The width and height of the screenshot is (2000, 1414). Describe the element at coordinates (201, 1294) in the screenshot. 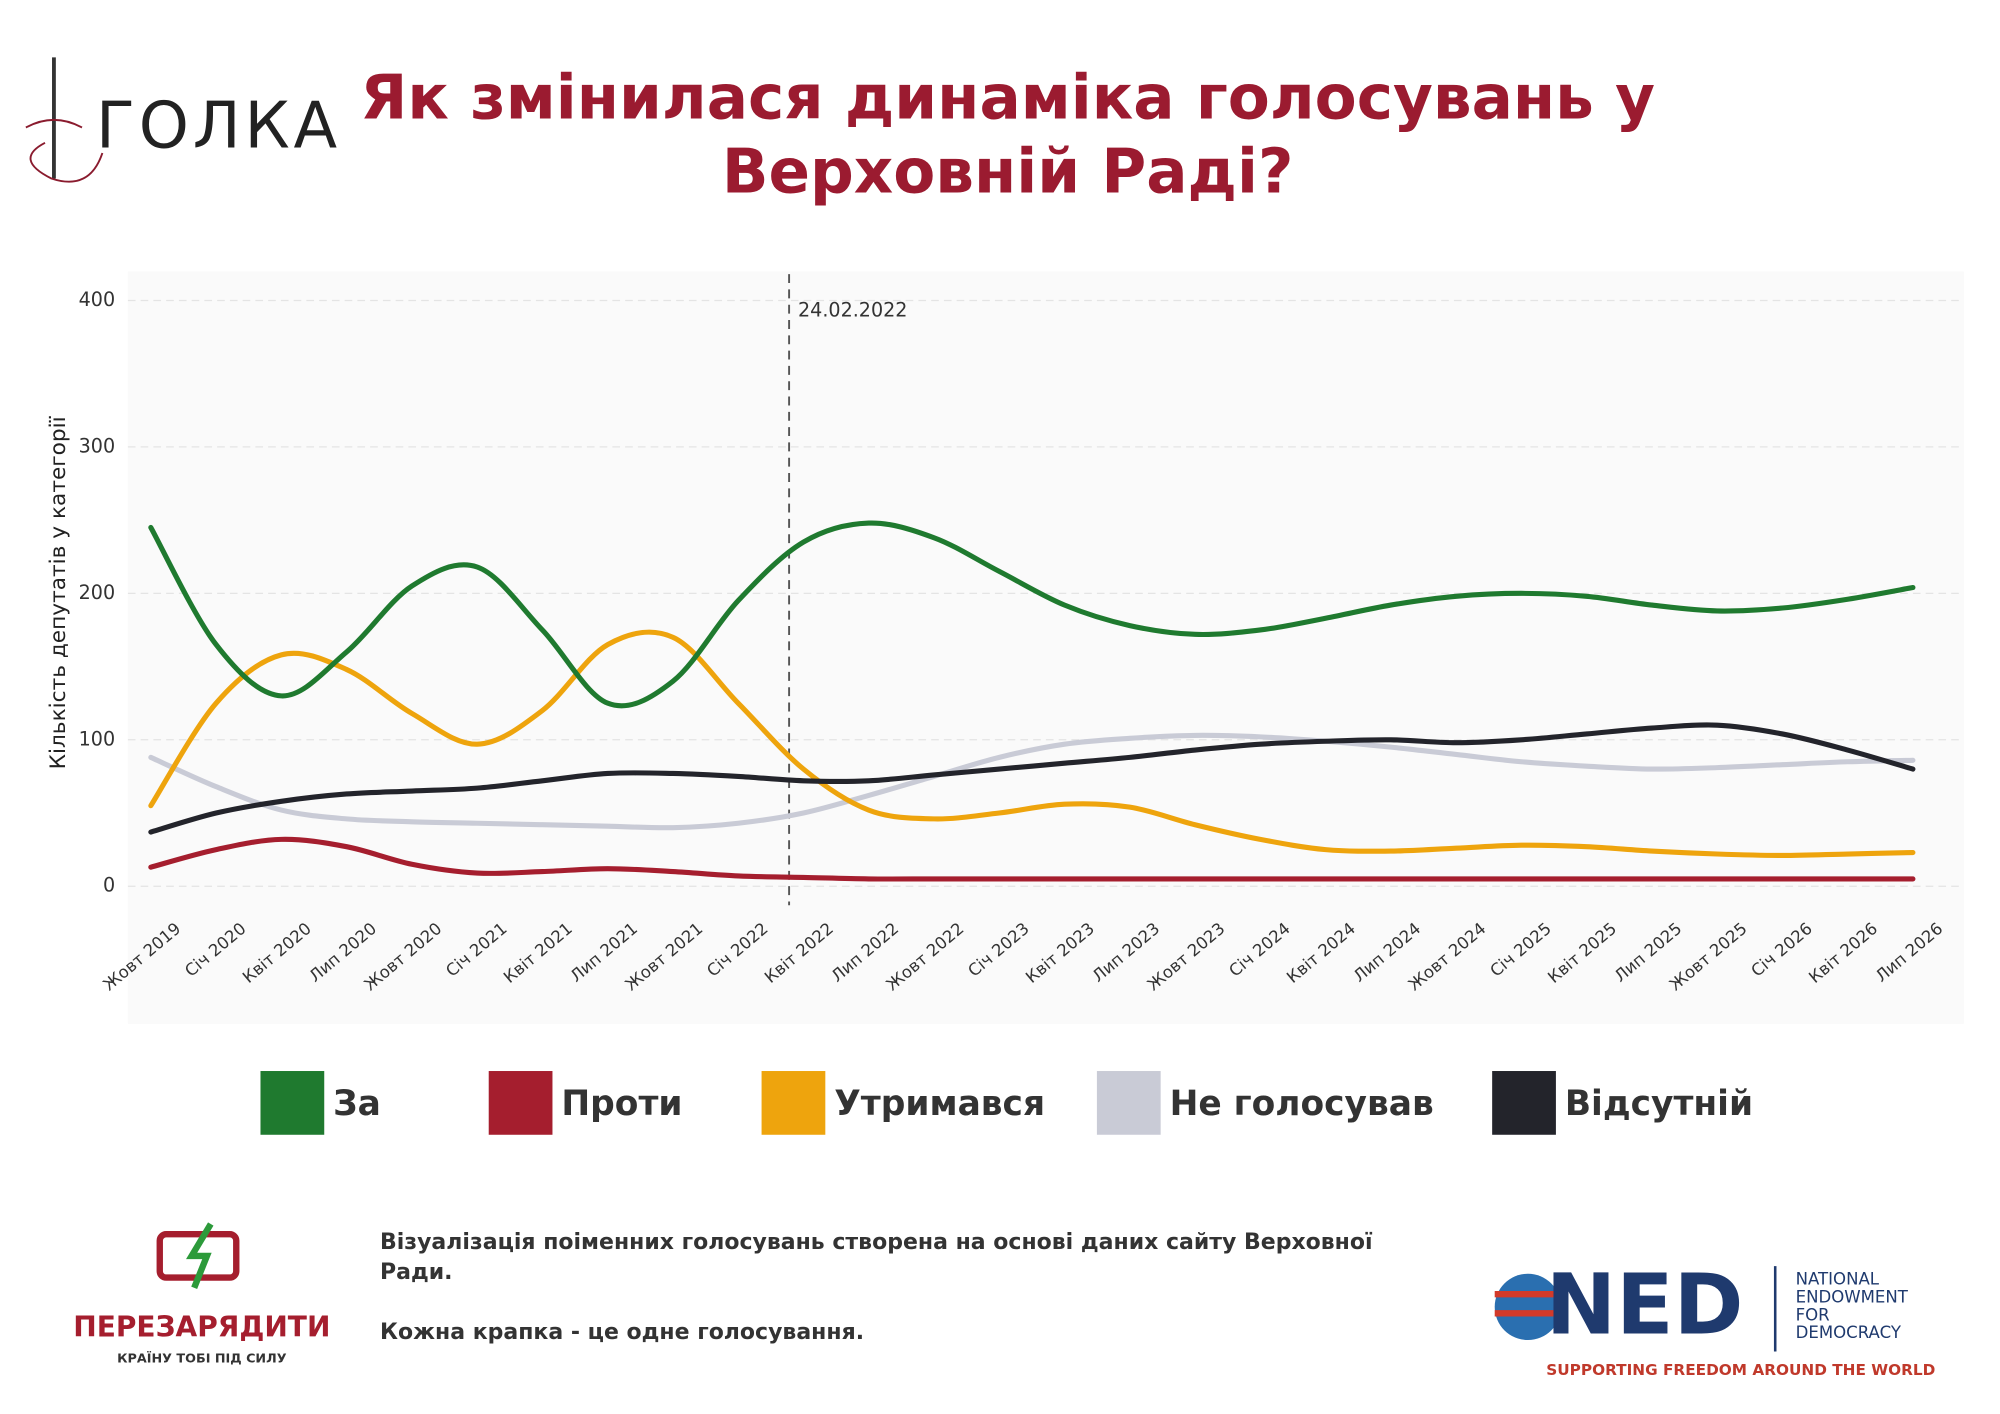

I see `partner-logo: ПЕРЕЗАРЯДИТИ КРАЇНУ ТОБІ ПІД СИЛУ` at that location.